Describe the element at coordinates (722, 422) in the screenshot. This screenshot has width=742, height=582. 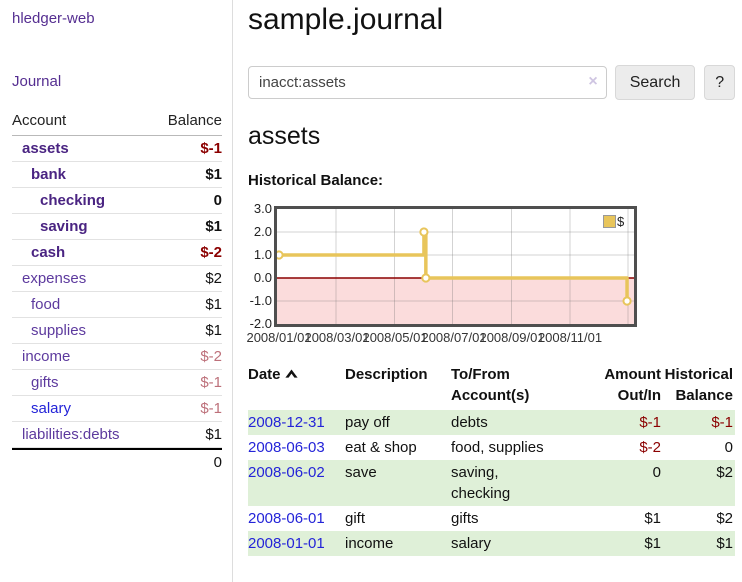
I see `transaction-balance: $-1` at that location.